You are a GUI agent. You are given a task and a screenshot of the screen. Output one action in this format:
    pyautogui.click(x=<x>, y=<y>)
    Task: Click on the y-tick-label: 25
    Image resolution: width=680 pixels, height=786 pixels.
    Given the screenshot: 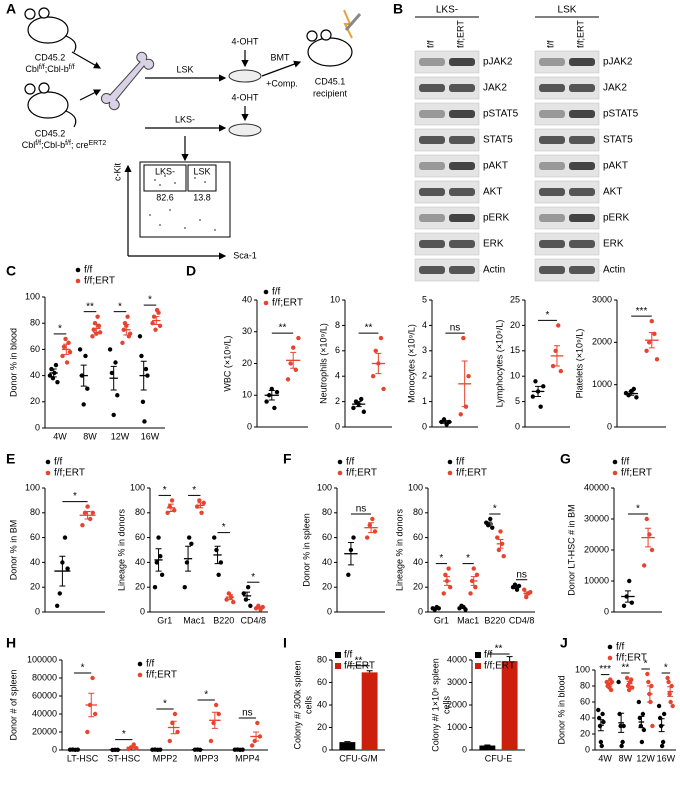 What is the action you would take?
    pyautogui.click(x=515, y=299)
    